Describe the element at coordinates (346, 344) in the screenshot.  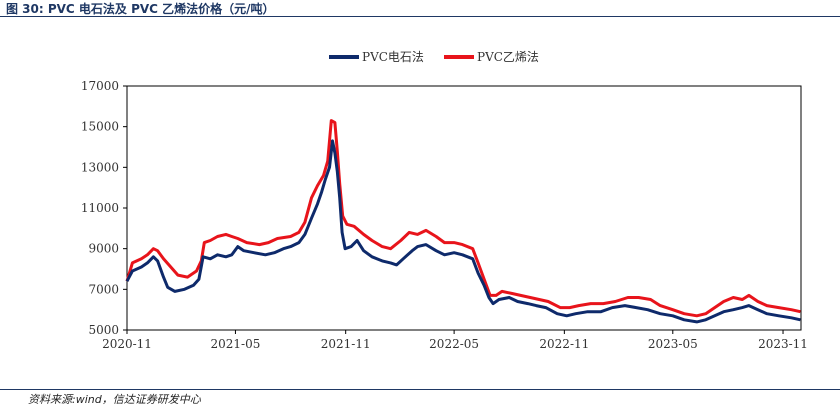
I see `x-tick-label: 2021-11` at that location.